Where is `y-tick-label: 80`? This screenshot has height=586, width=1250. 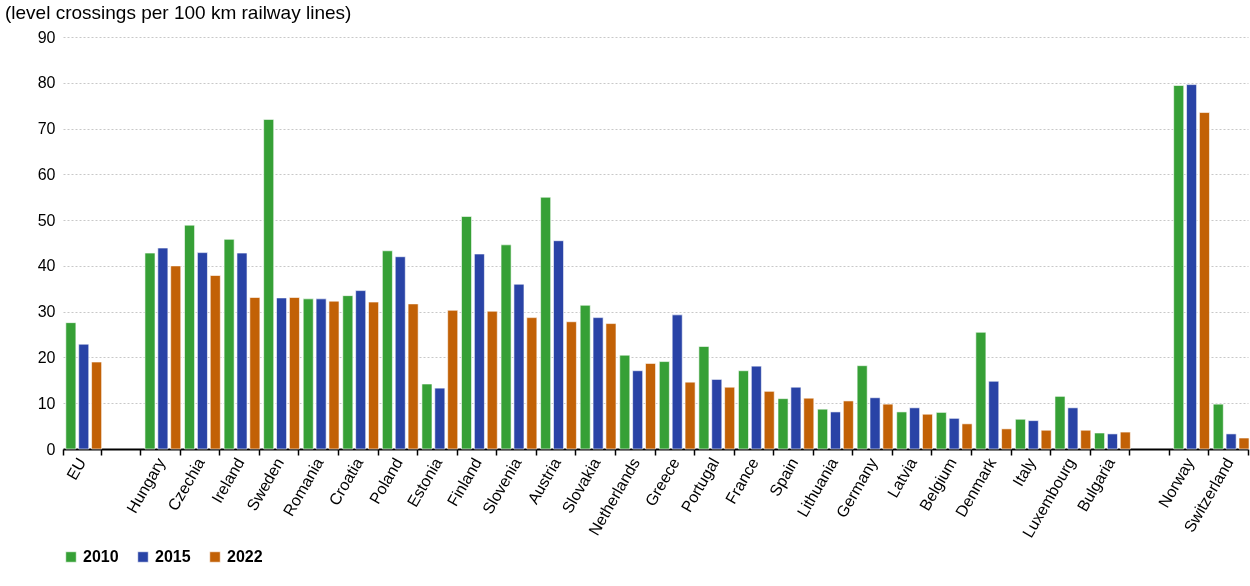
y-tick-label: 80 is located at coordinates (46, 83).